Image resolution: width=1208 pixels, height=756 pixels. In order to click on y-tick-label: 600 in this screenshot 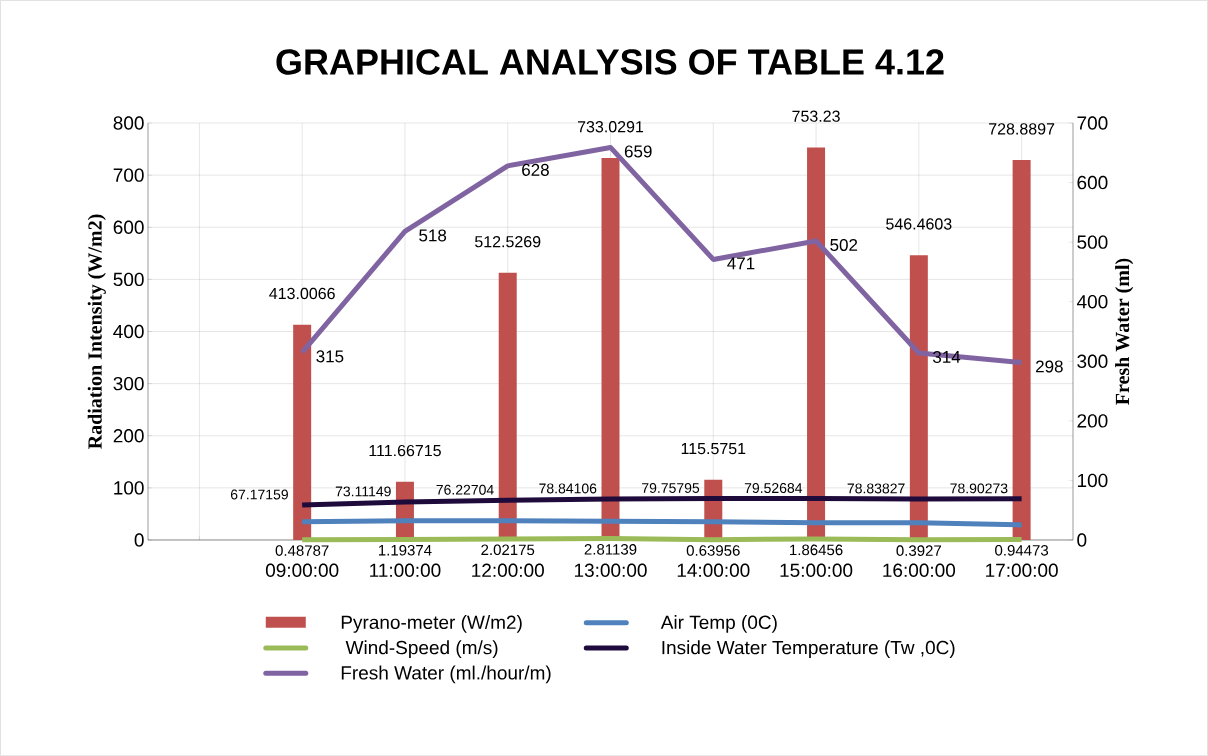, I will do `click(128, 227)`.